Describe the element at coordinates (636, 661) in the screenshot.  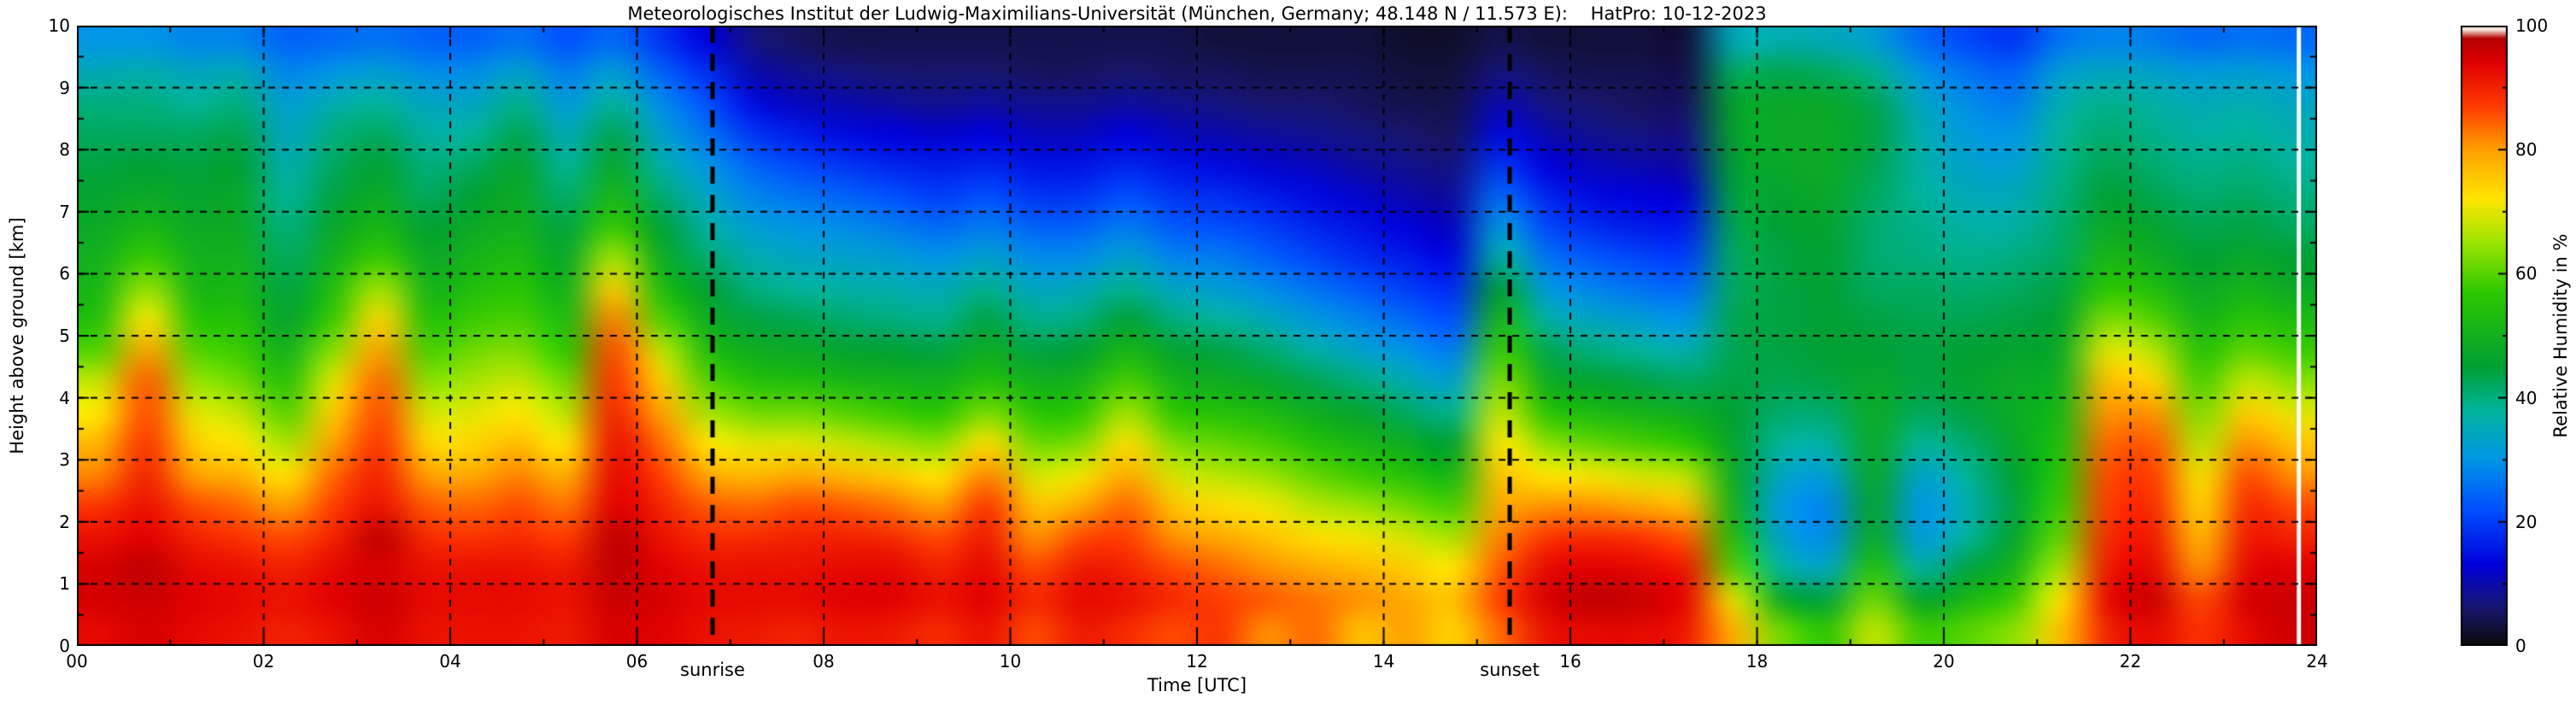
I see `x-tick-label: 06` at that location.